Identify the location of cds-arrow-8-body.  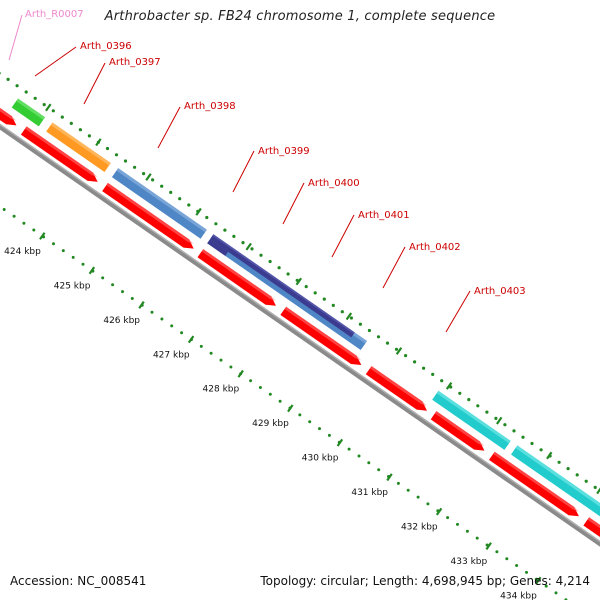
(534, 484).